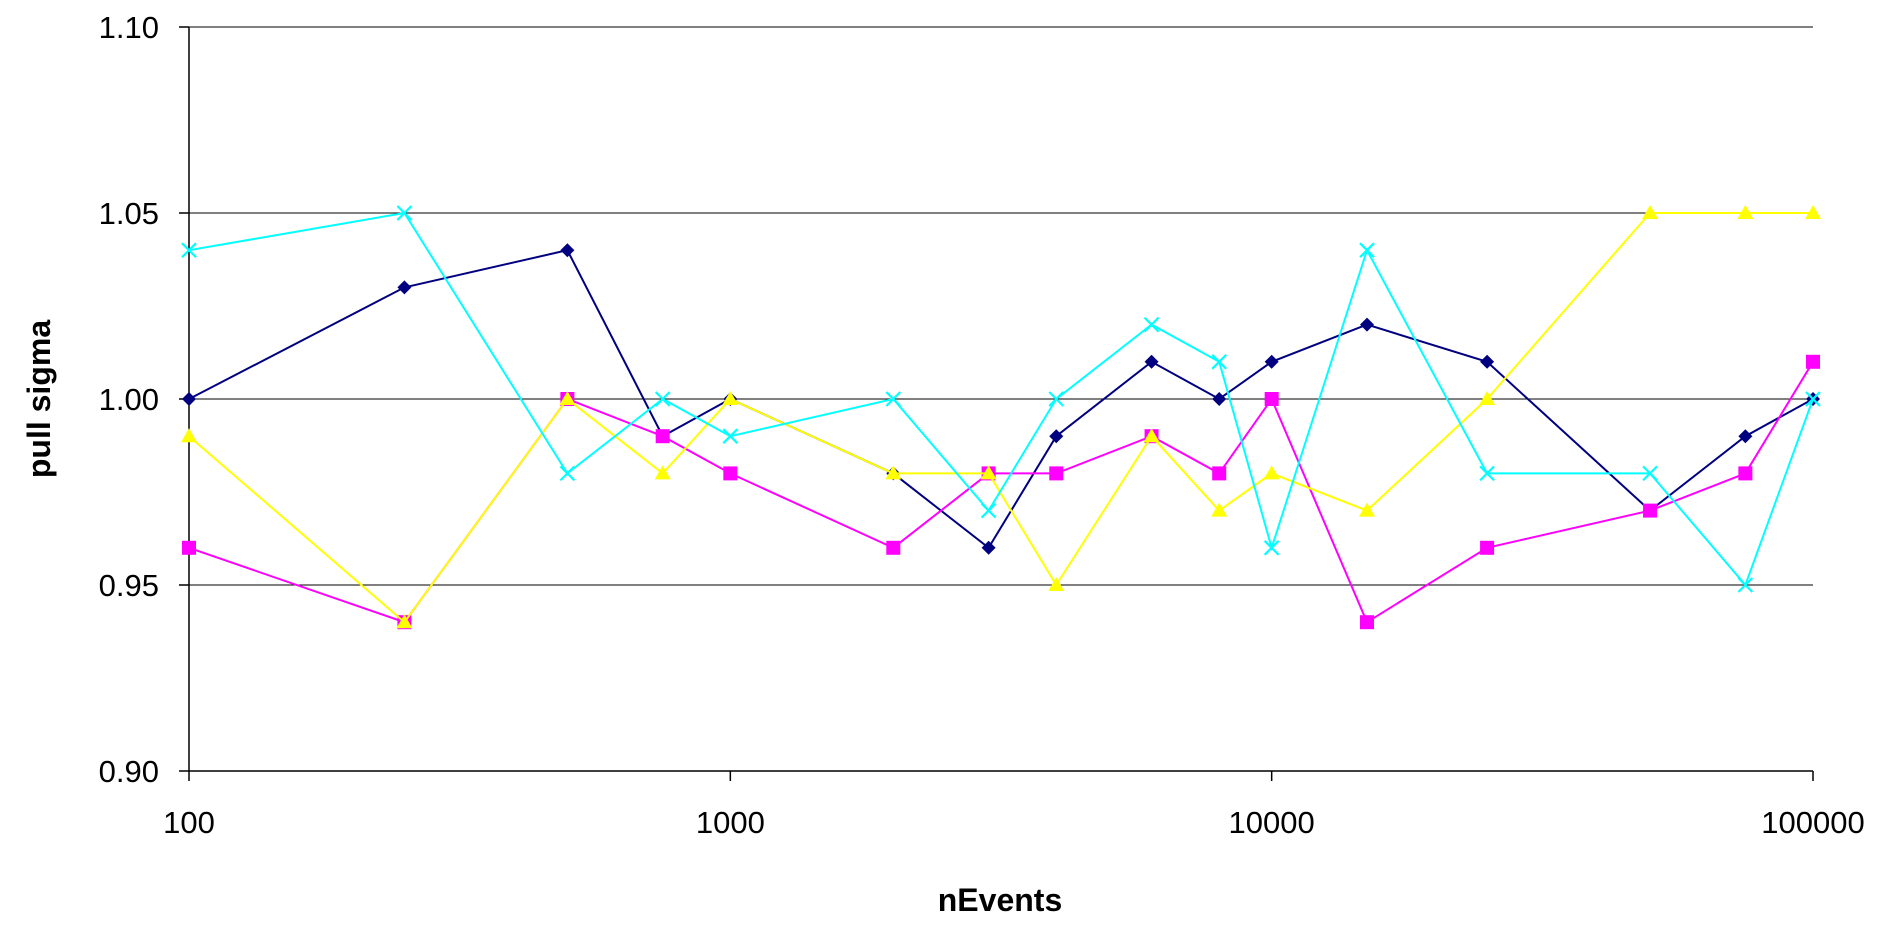 The width and height of the screenshot is (1888, 925). Describe the element at coordinates (1000, 900) in the screenshot. I see `x-axis-title: nEvents` at that location.